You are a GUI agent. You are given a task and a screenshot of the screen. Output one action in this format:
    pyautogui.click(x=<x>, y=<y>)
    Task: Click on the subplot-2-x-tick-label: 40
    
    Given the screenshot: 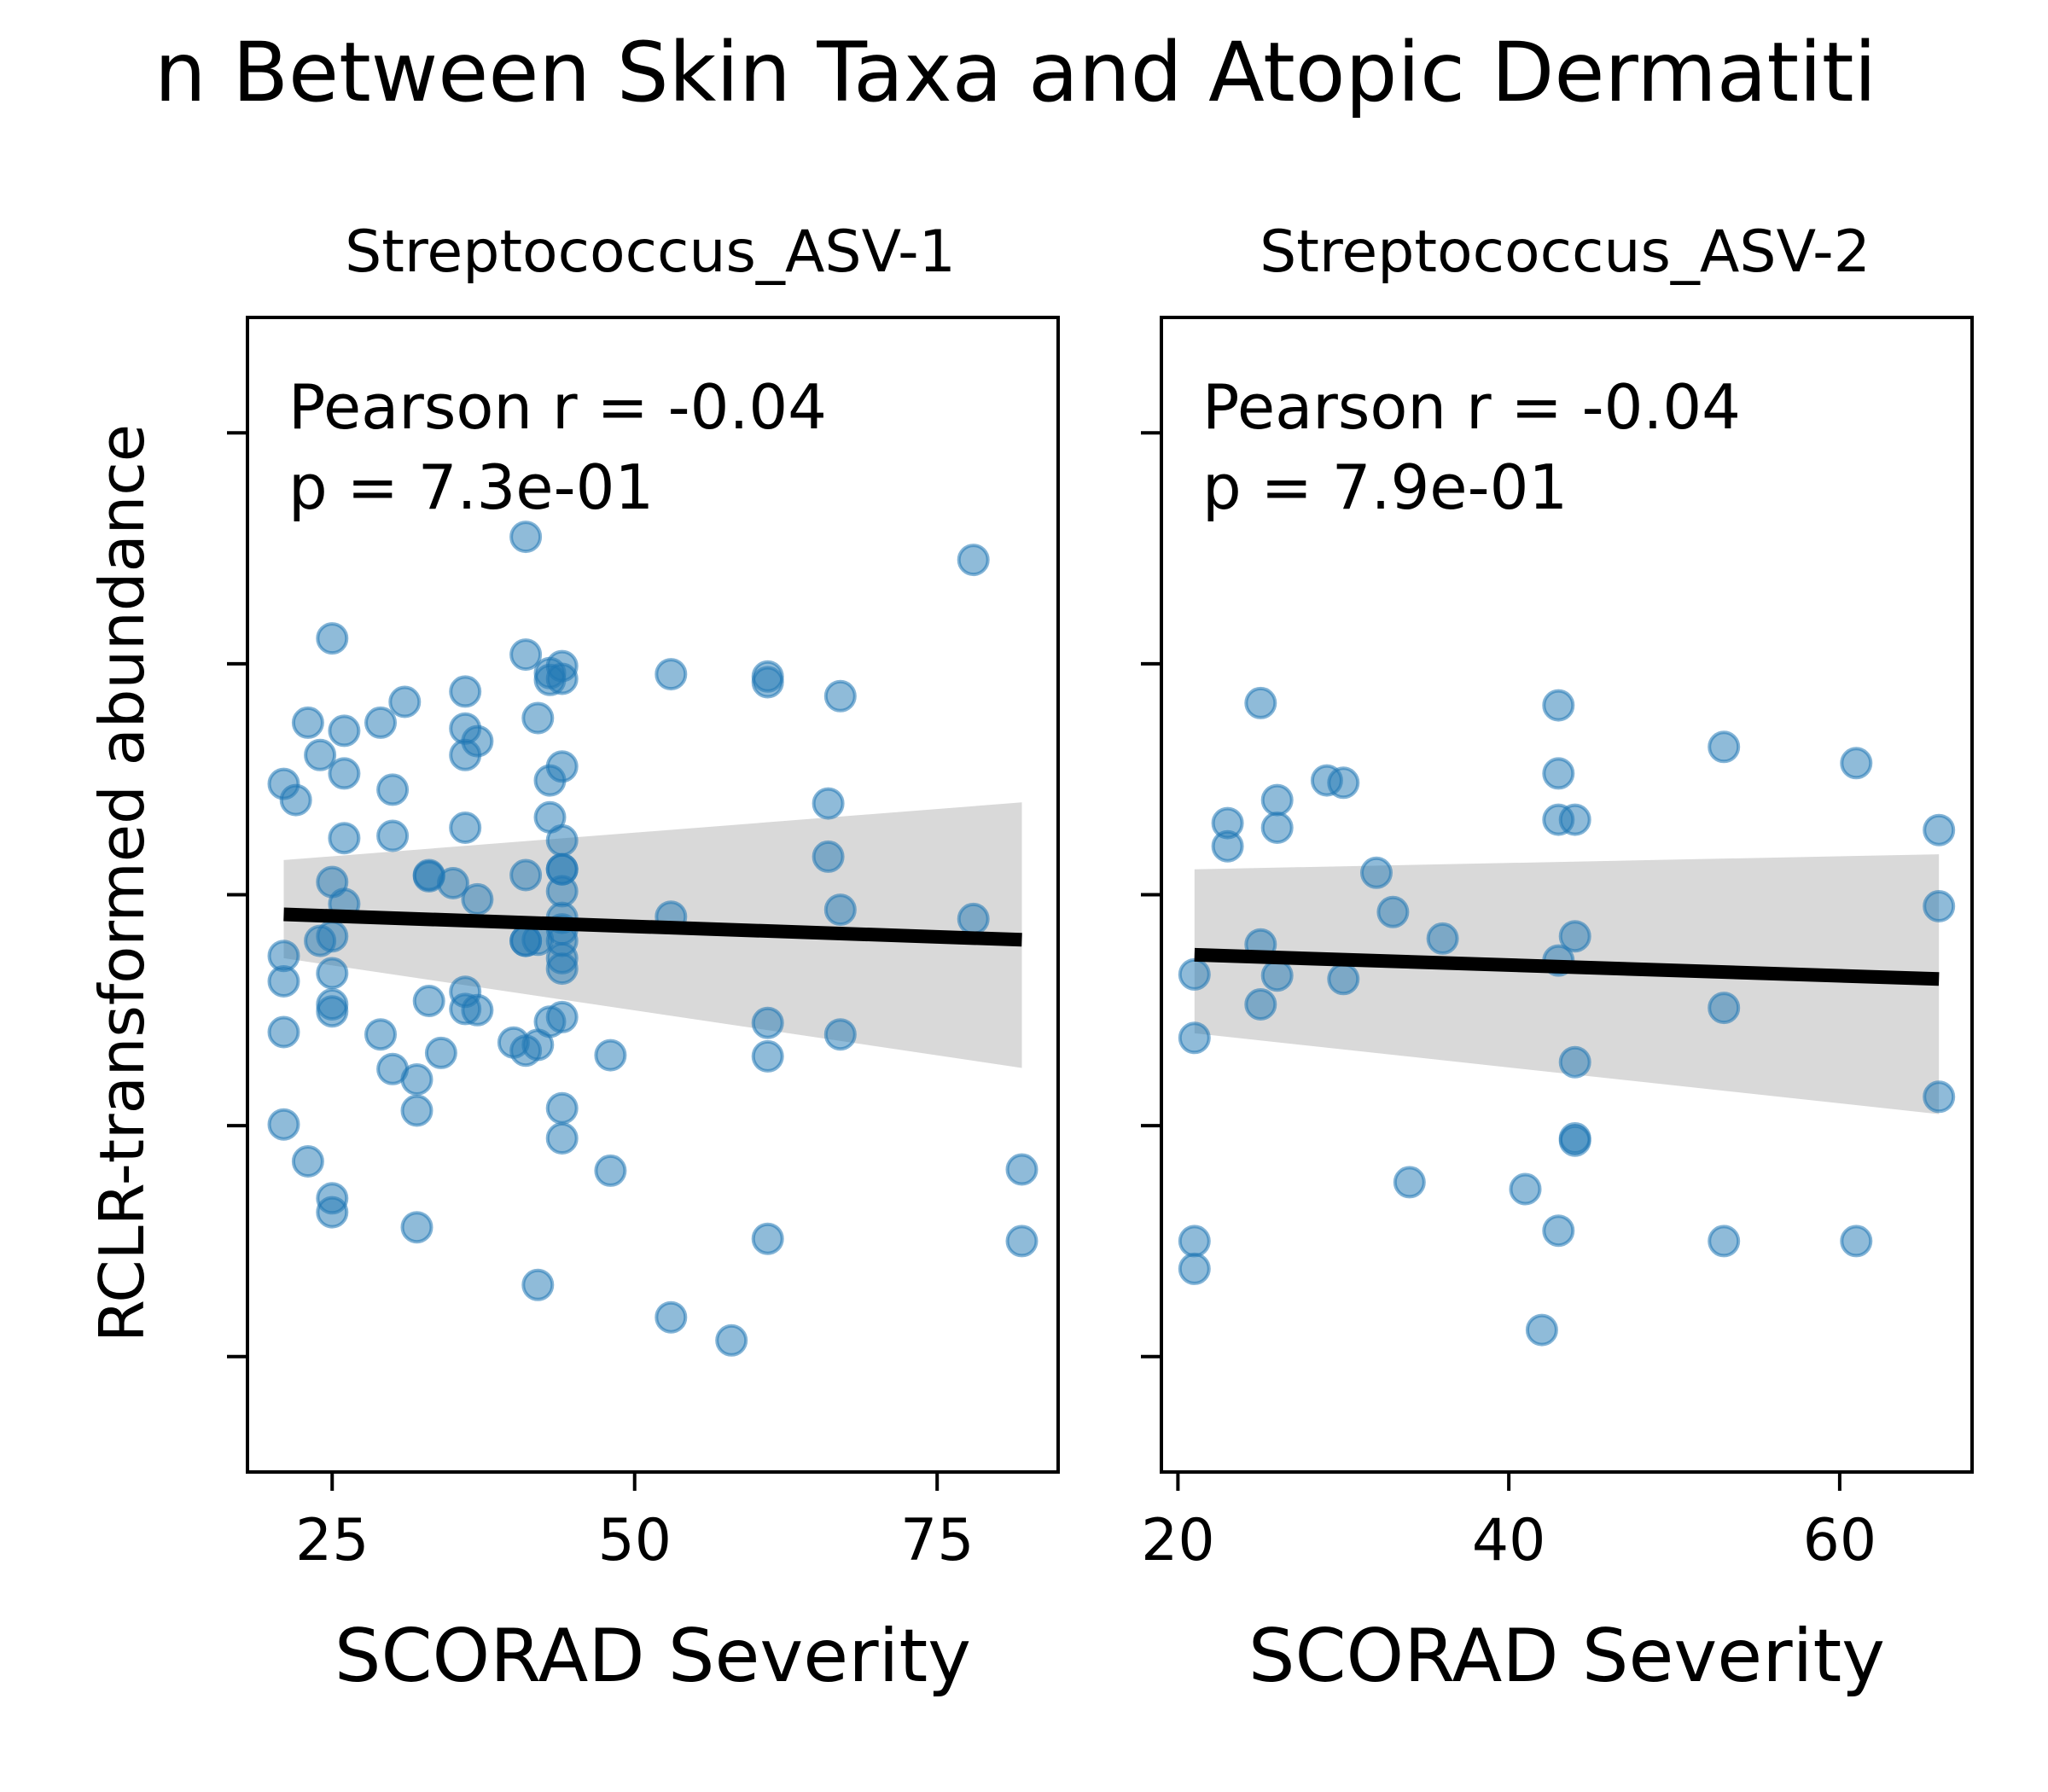 What is the action you would take?
    pyautogui.click(x=1509, y=1540)
    